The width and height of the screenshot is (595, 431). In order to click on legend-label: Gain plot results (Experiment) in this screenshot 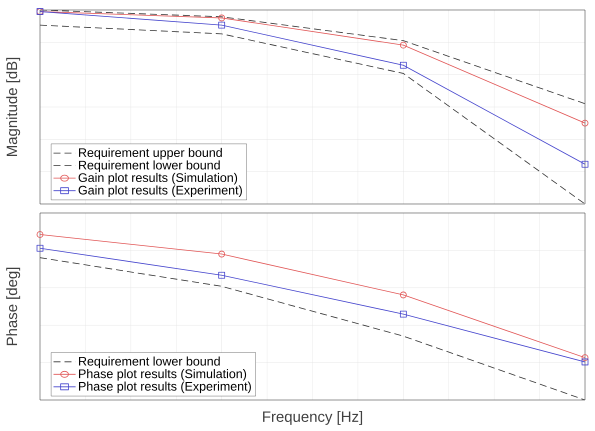, I will do `click(160, 191)`.